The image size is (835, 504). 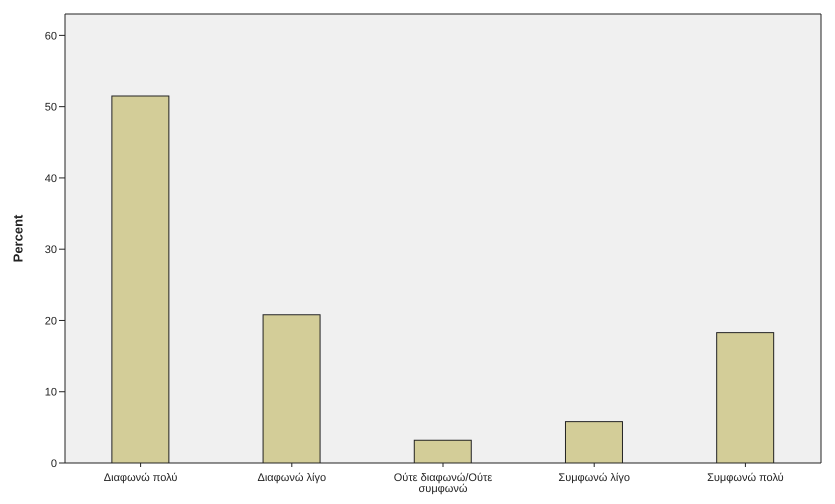 What do you see at coordinates (50, 321) in the screenshot?
I see `y-tick-label: 20` at bounding box center [50, 321].